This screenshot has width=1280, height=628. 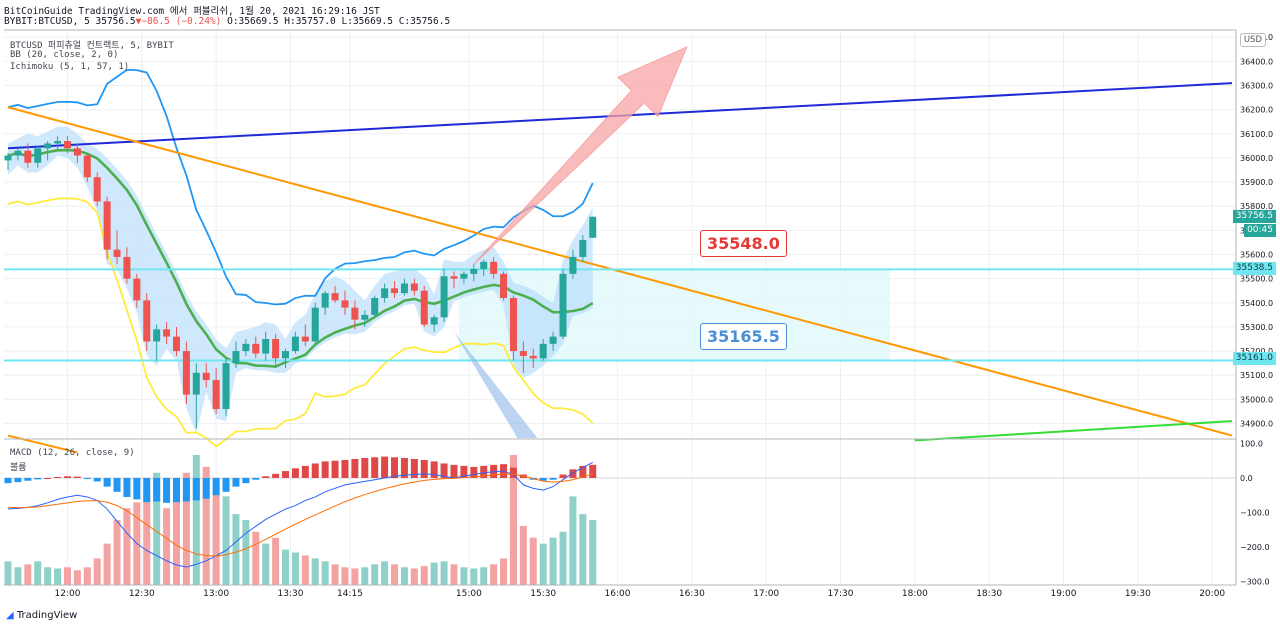 What do you see at coordinates (216, 594) in the screenshot?
I see `time-tick-label: 13:00` at bounding box center [216, 594].